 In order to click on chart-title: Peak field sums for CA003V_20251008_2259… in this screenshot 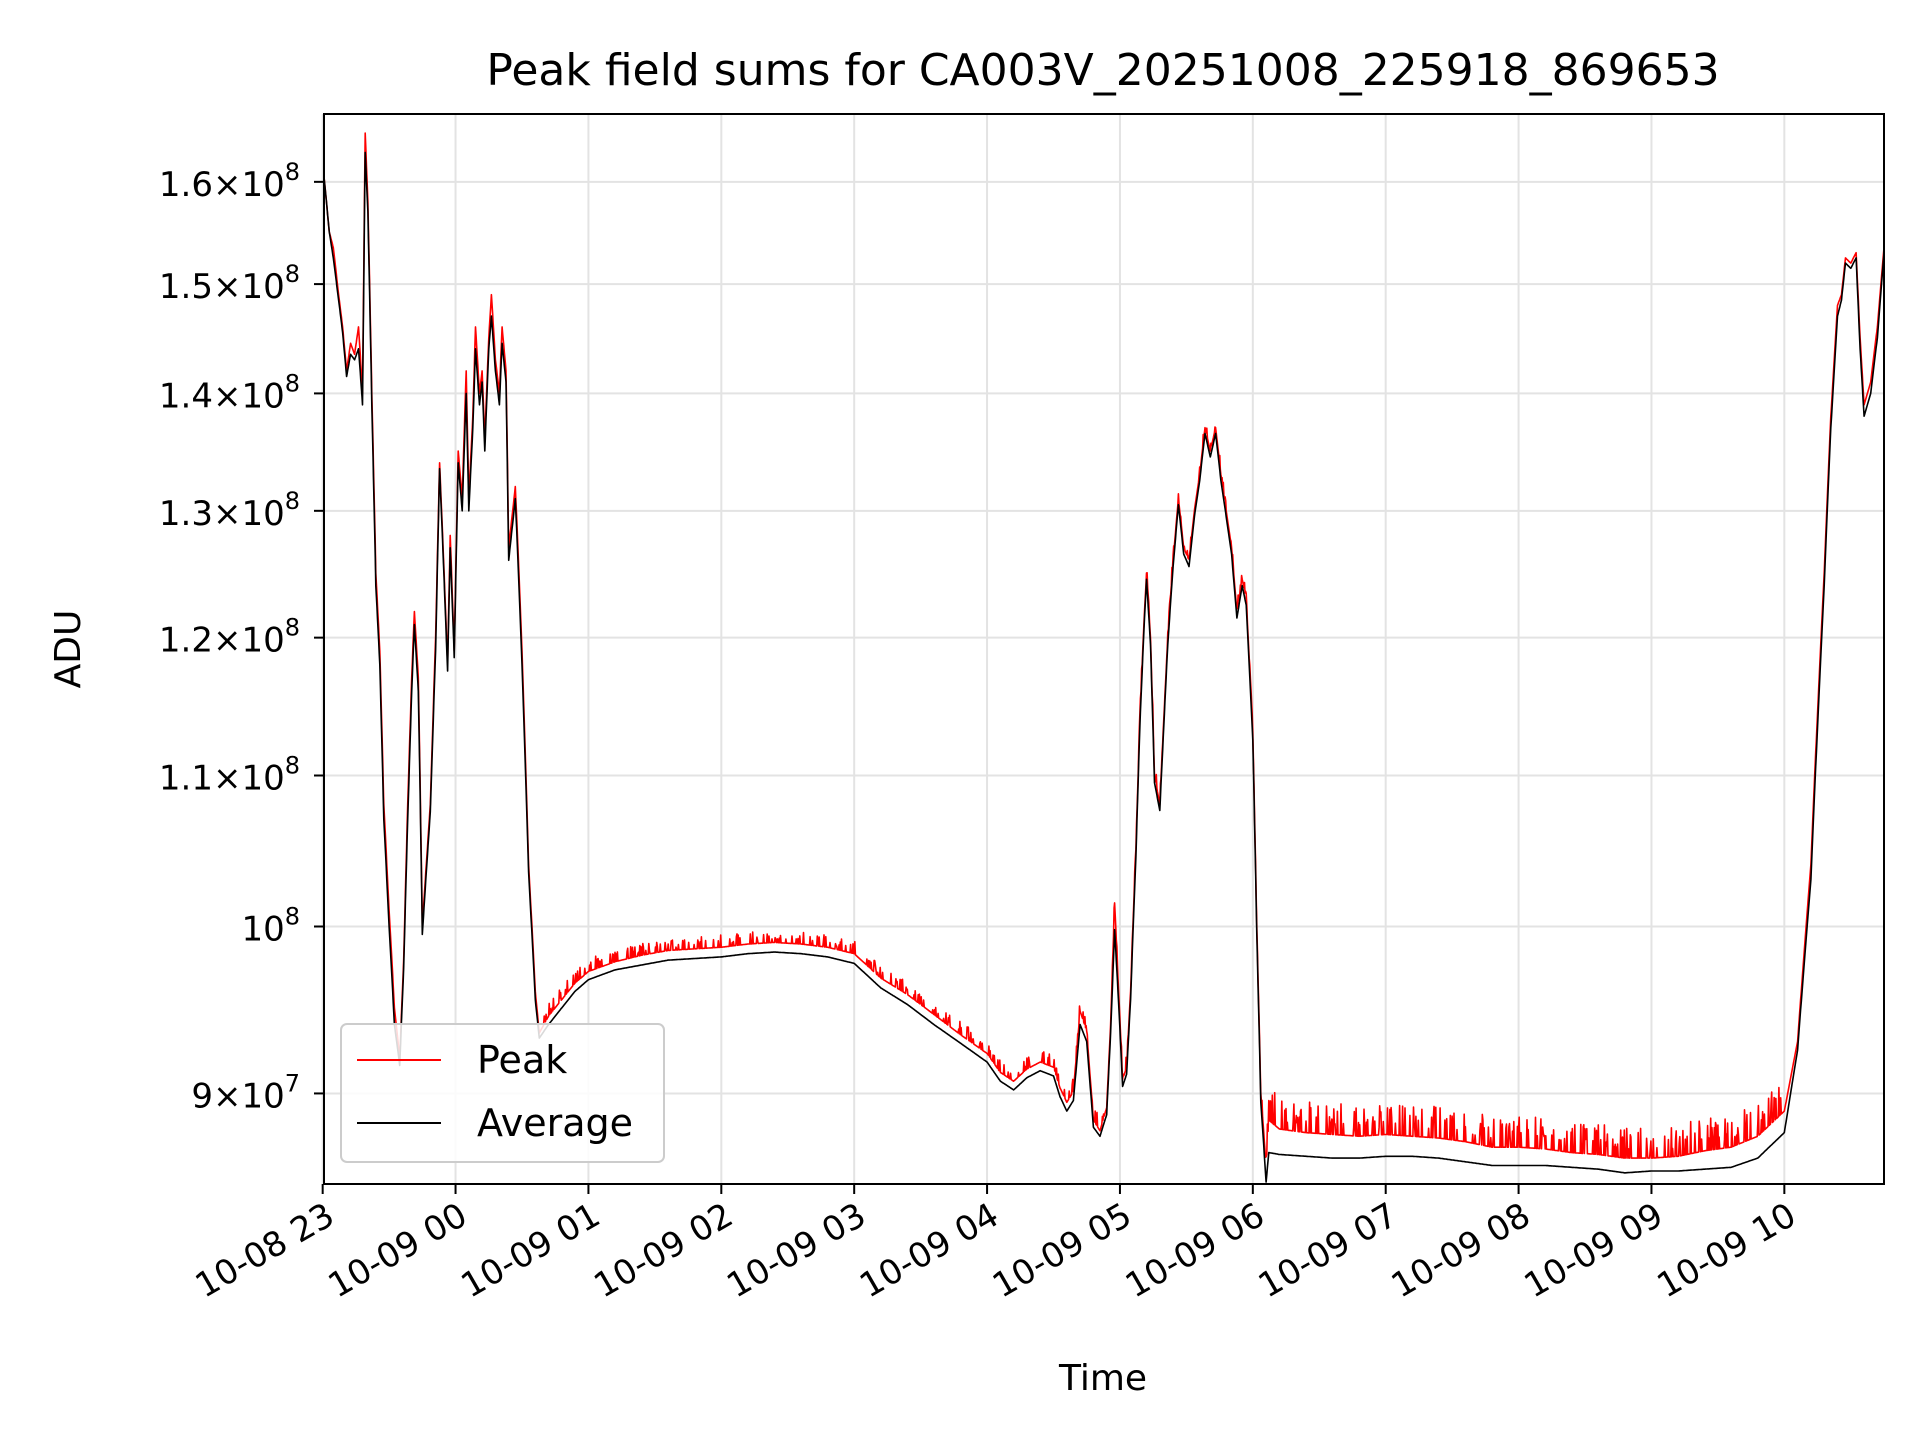, I will do `click(1102, 70)`.